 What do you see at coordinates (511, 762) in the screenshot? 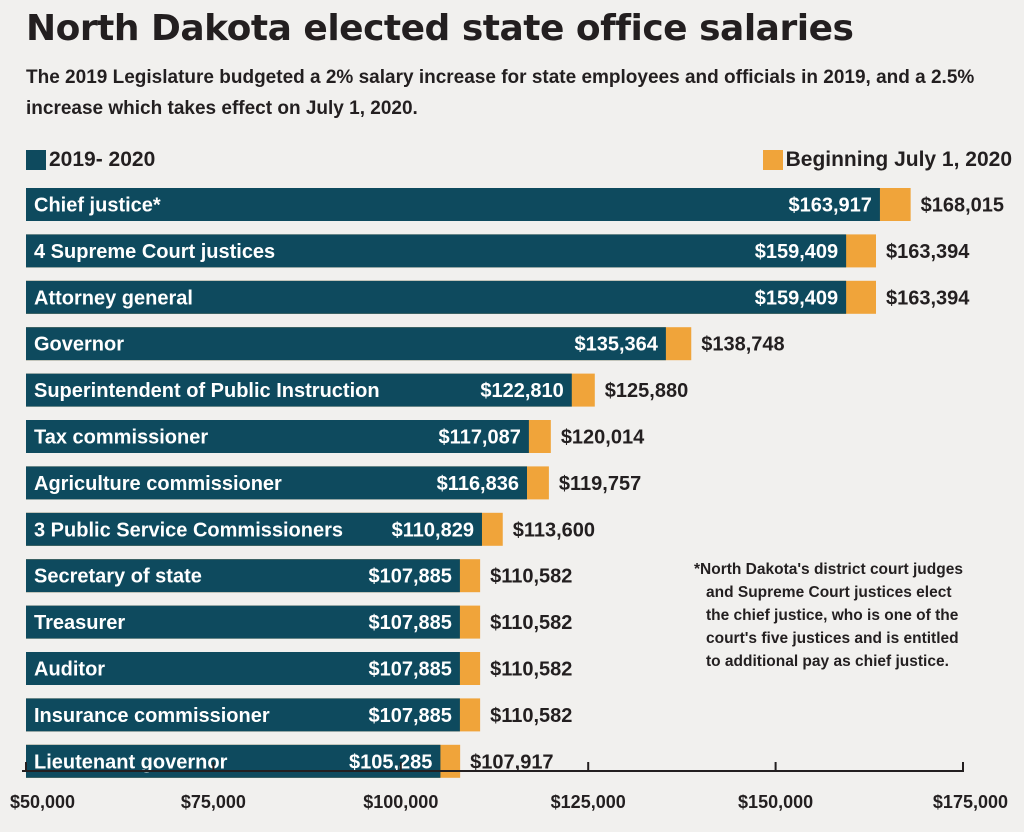
I see `value-label-2020: $107,917` at bounding box center [511, 762].